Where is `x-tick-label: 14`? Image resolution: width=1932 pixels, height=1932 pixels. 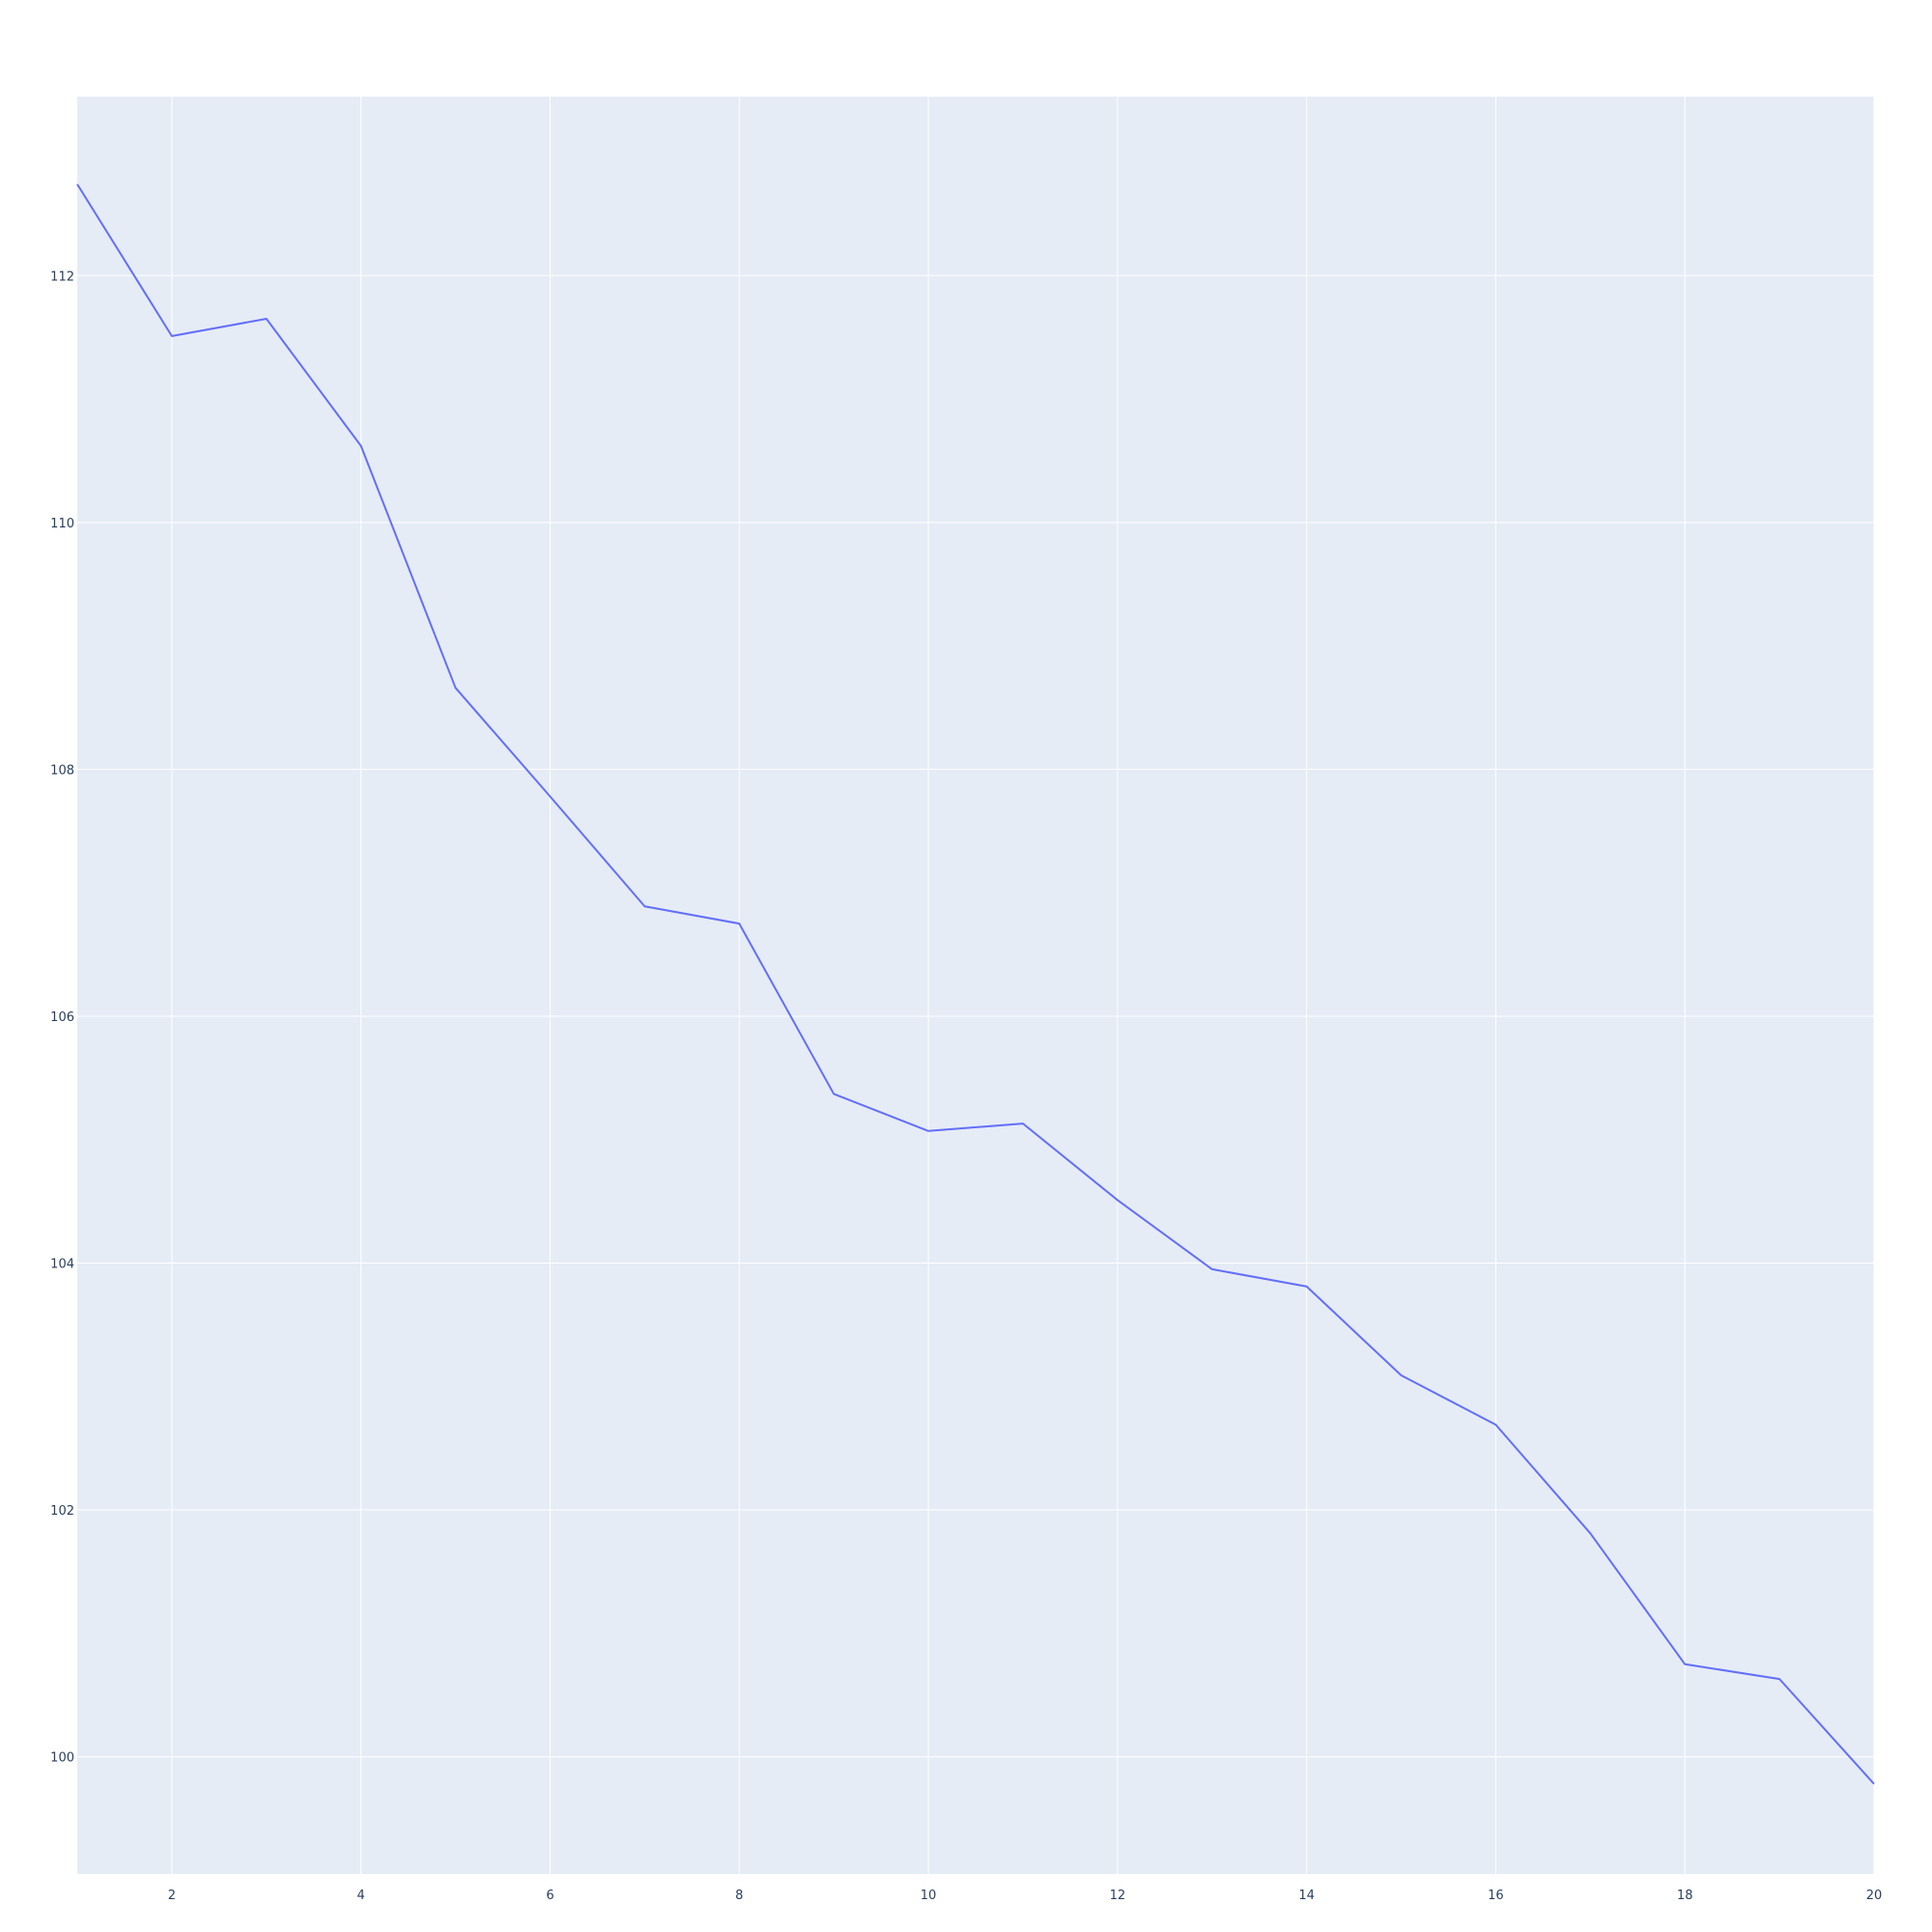
x-tick-label: 14 is located at coordinates (1306, 1896).